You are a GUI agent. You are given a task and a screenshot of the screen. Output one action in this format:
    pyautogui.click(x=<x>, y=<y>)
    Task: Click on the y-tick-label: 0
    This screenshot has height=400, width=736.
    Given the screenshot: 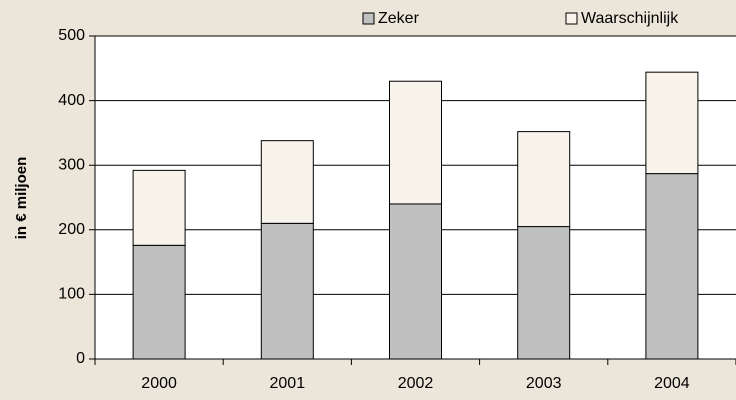 What is the action you would take?
    pyautogui.click(x=80, y=358)
    